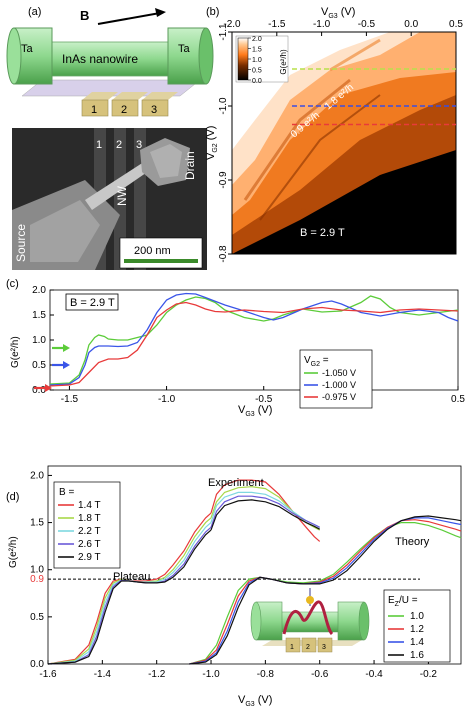 The height and width of the screenshot is (709, 469). I want to click on green-arrow-icon, so click(61, 348).